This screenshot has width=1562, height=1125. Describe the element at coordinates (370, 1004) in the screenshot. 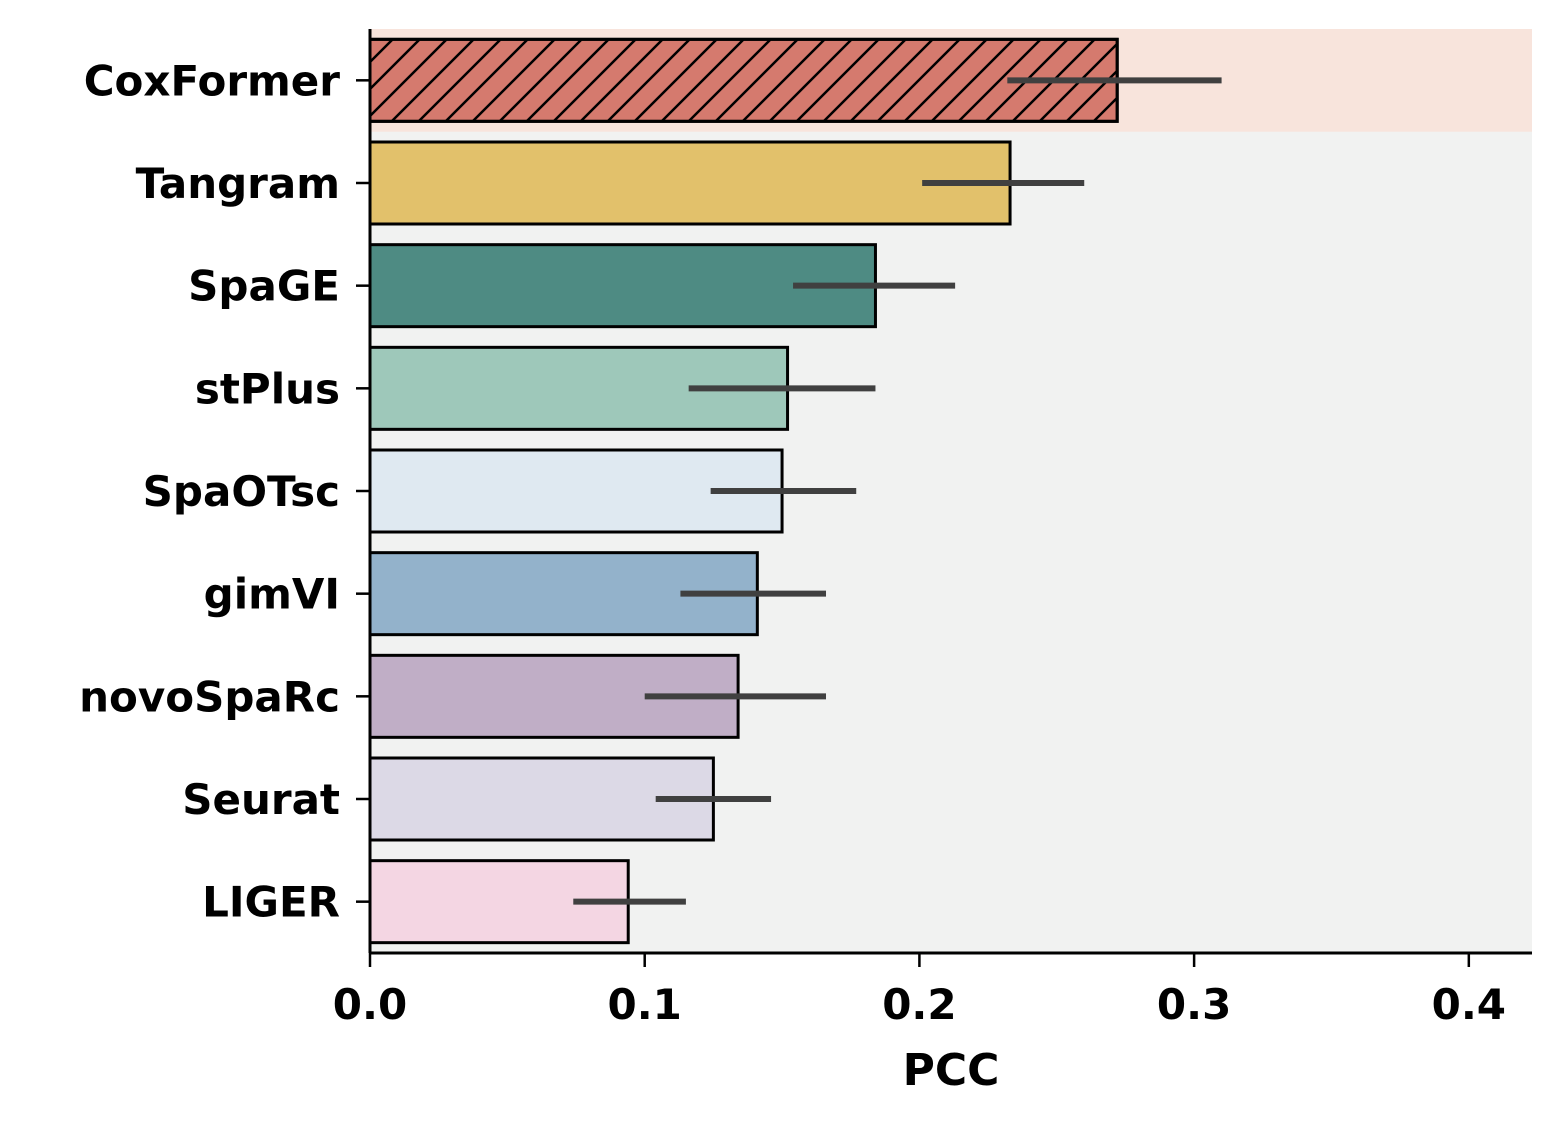

I see `x-tick-label: 0.0` at that location.